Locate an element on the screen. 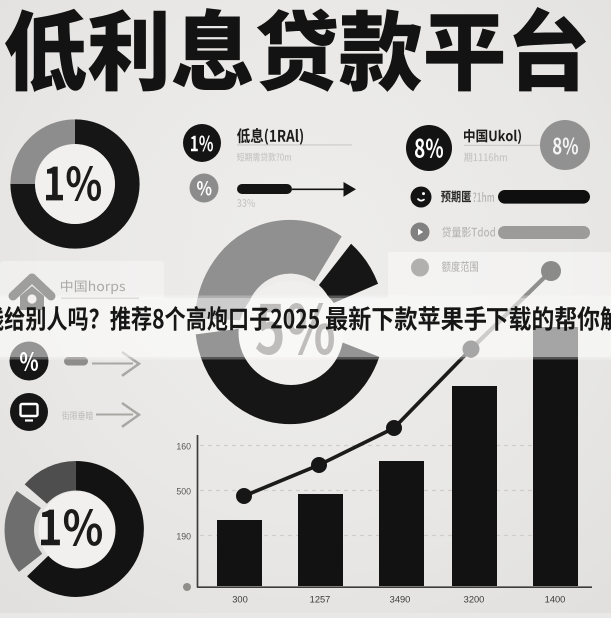  svg-text: 3200 is located at coordinates (474, 600).